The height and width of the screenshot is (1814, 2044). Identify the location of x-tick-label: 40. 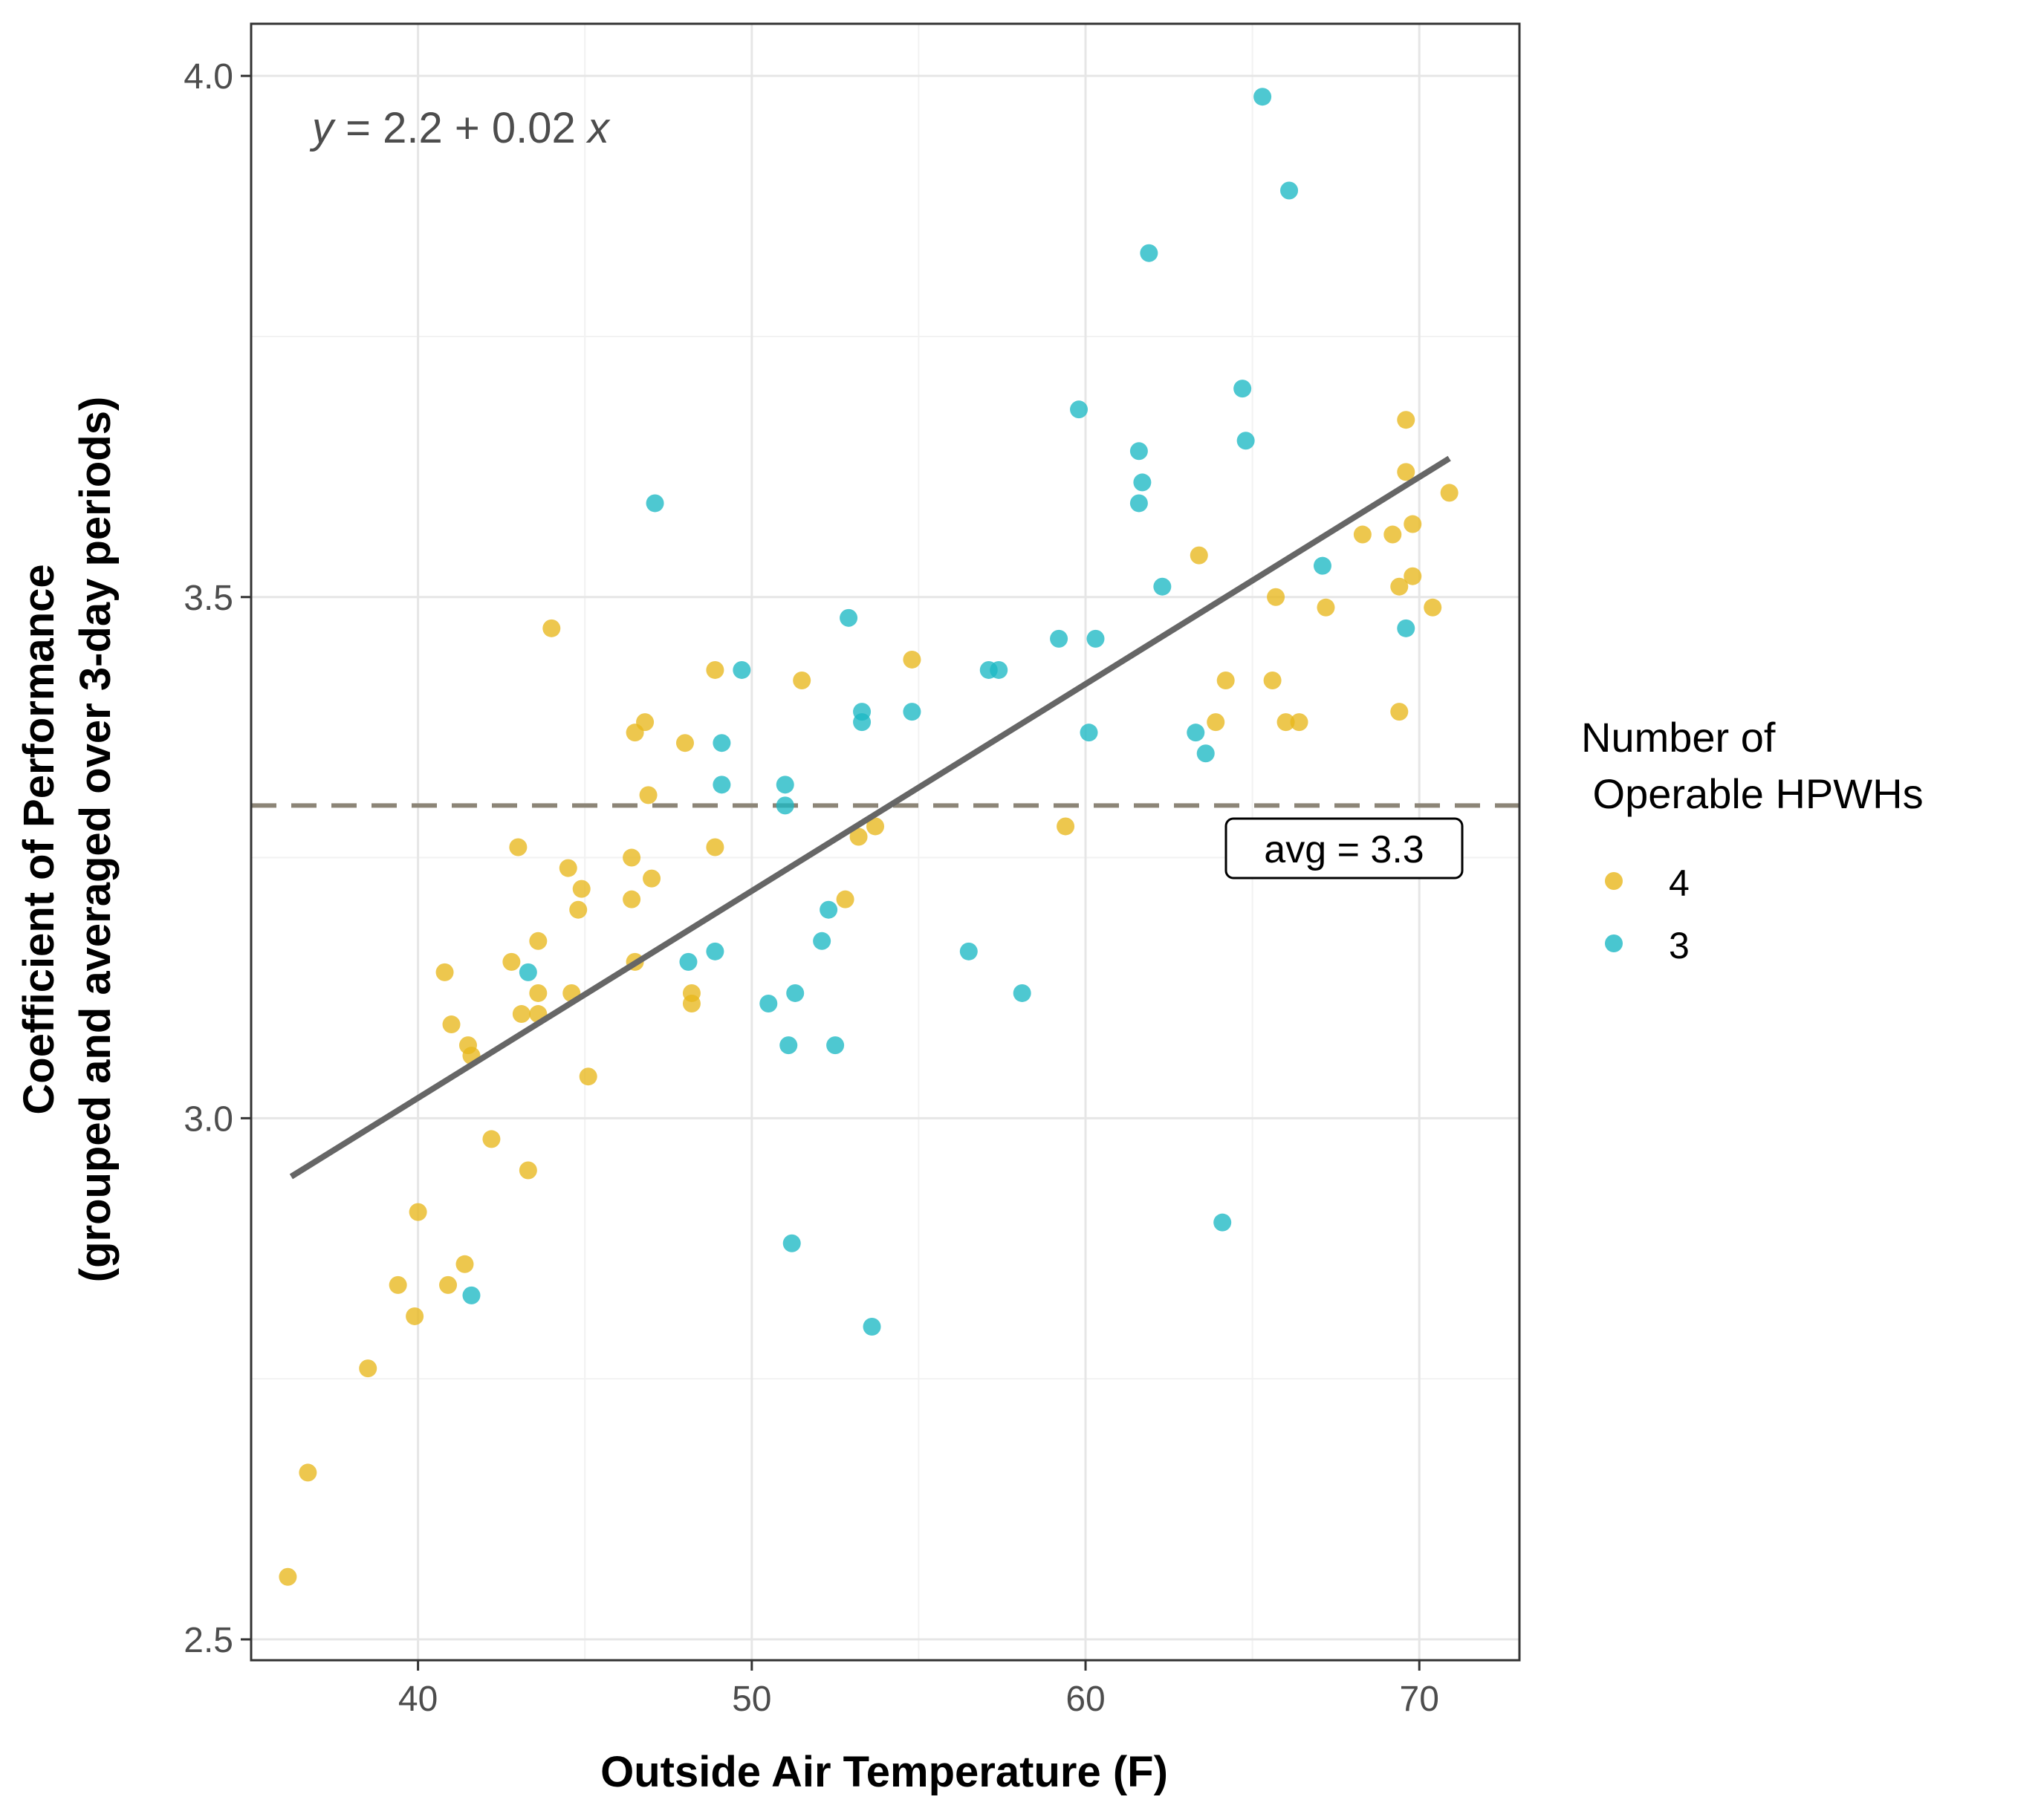
(418, 1699).